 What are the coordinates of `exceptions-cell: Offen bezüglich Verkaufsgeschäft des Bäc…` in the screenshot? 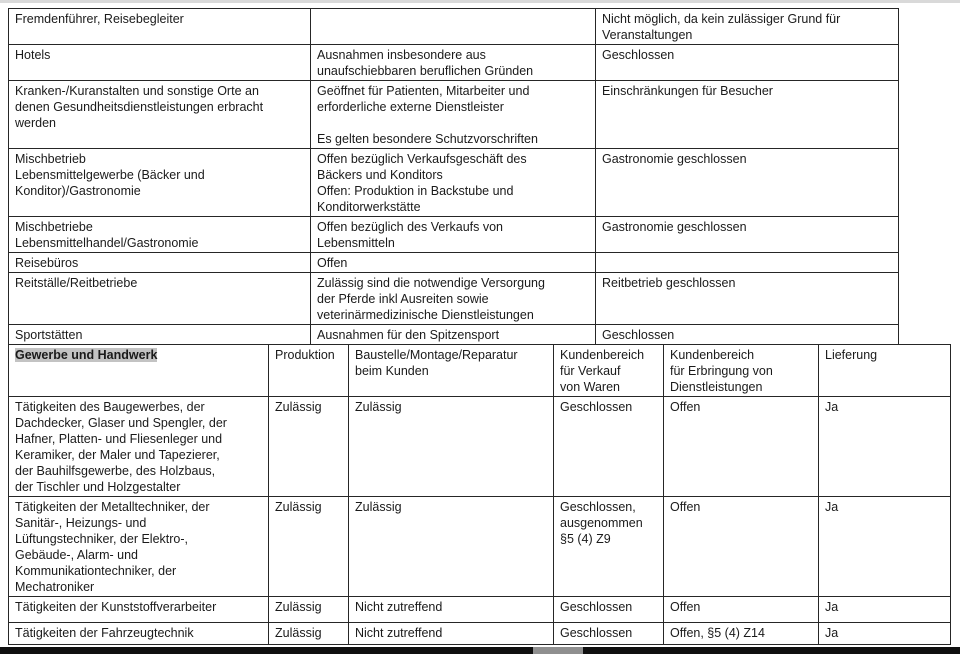 It's located at (453, 182).